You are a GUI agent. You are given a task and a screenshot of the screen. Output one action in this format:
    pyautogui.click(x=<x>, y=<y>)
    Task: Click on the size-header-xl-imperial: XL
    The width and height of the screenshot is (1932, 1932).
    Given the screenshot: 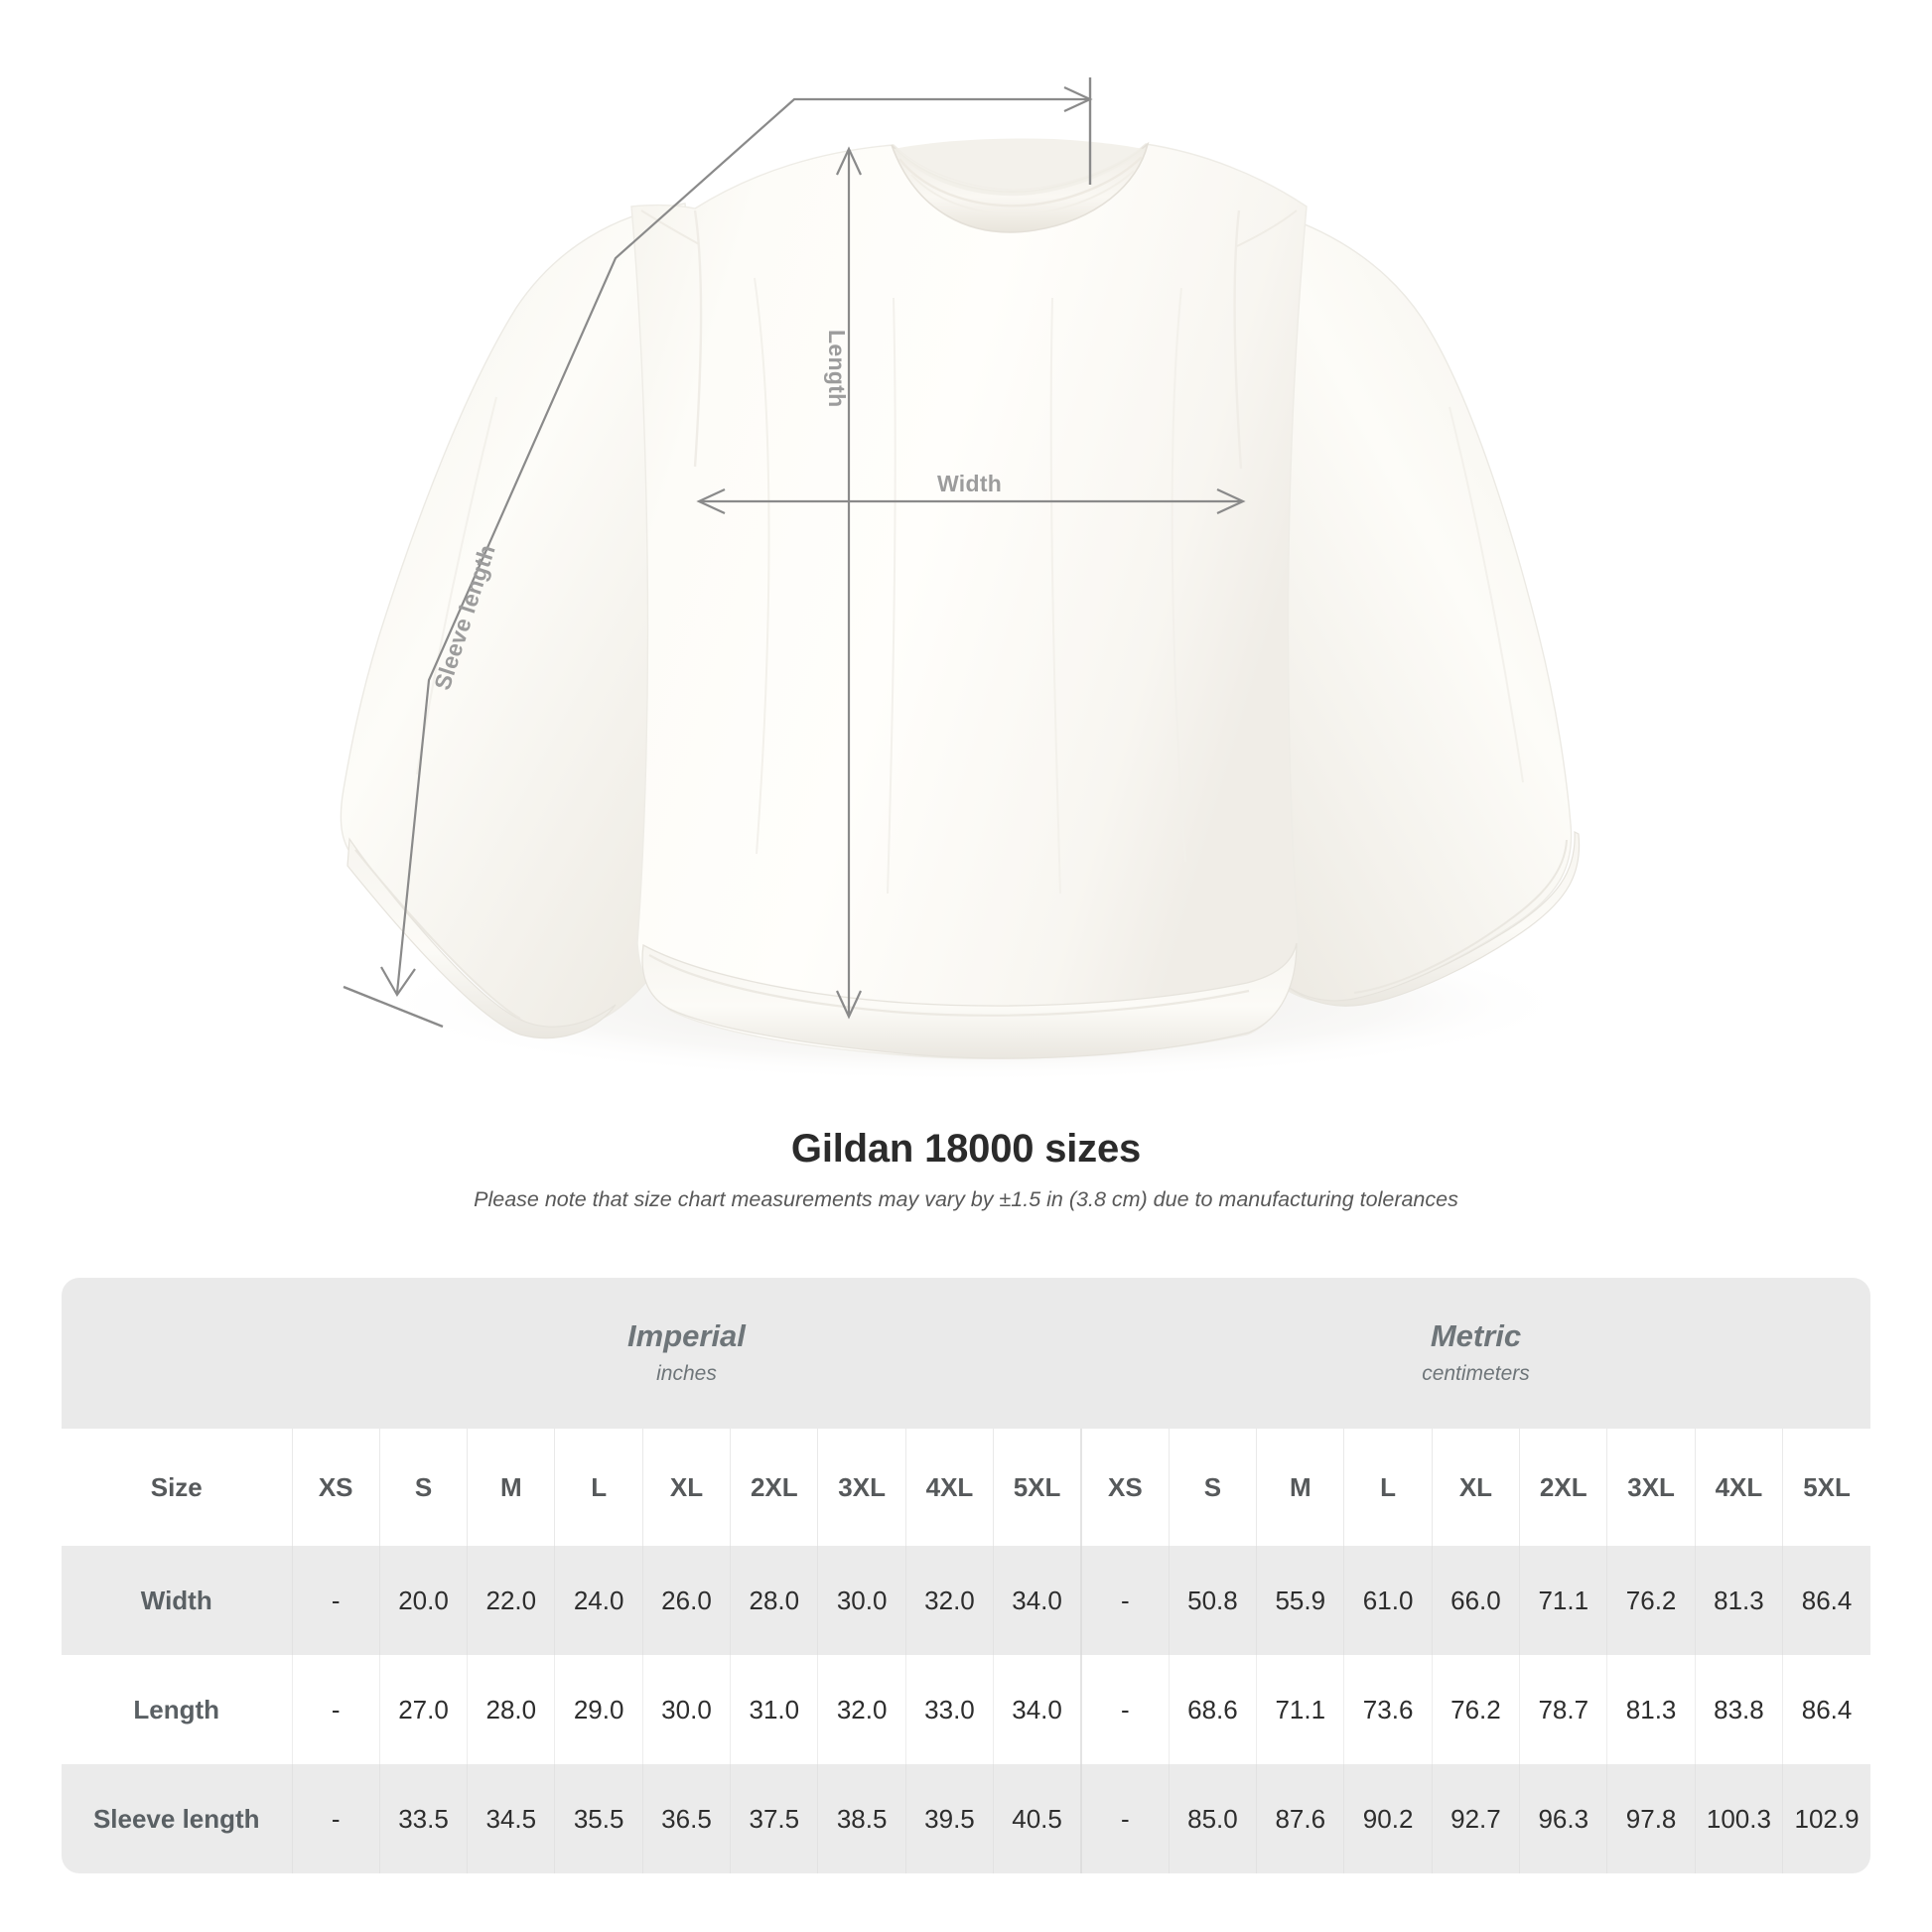 What is the action you would take?
    pyautogui.click(x=686, y=1488)
    